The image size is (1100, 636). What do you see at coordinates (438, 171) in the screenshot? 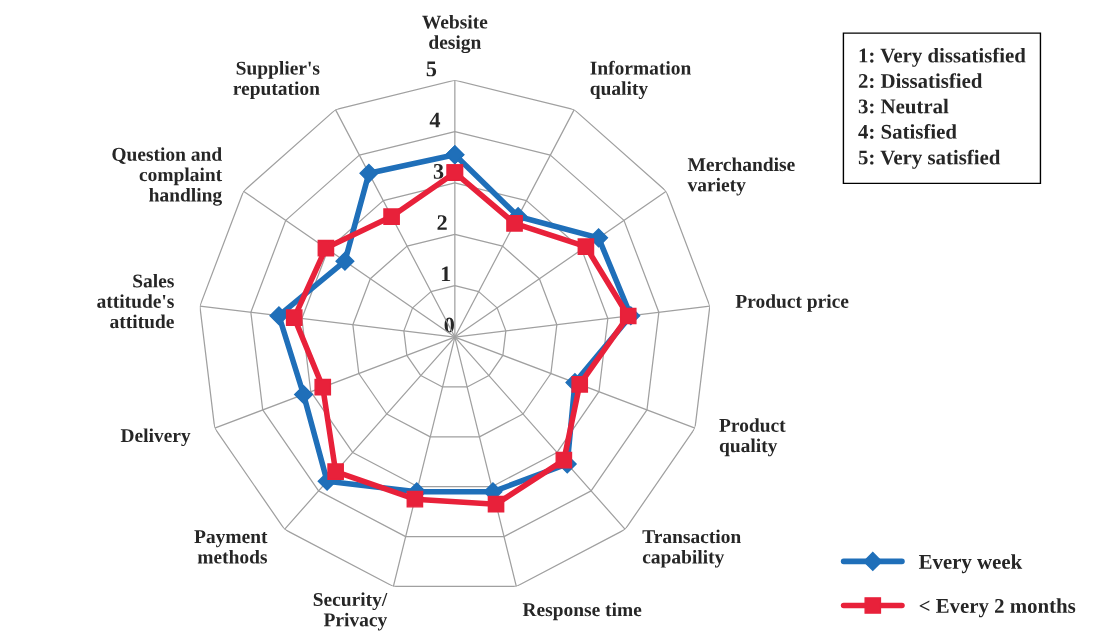
I see `y-tick-label: 3` at bounding box center [438, 171].